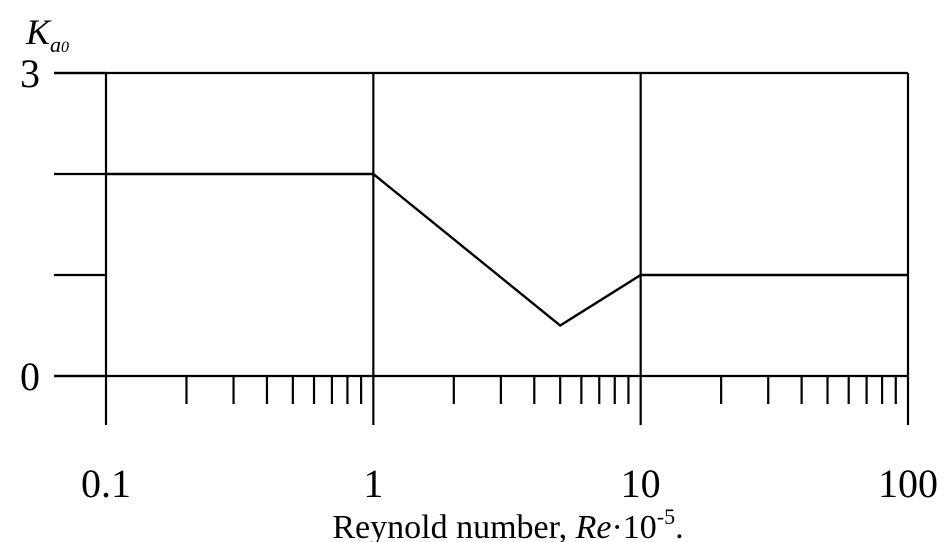  Describe the element at coordinates (80, 224) in the screenshot. I see `y-tick-marks` at that location.